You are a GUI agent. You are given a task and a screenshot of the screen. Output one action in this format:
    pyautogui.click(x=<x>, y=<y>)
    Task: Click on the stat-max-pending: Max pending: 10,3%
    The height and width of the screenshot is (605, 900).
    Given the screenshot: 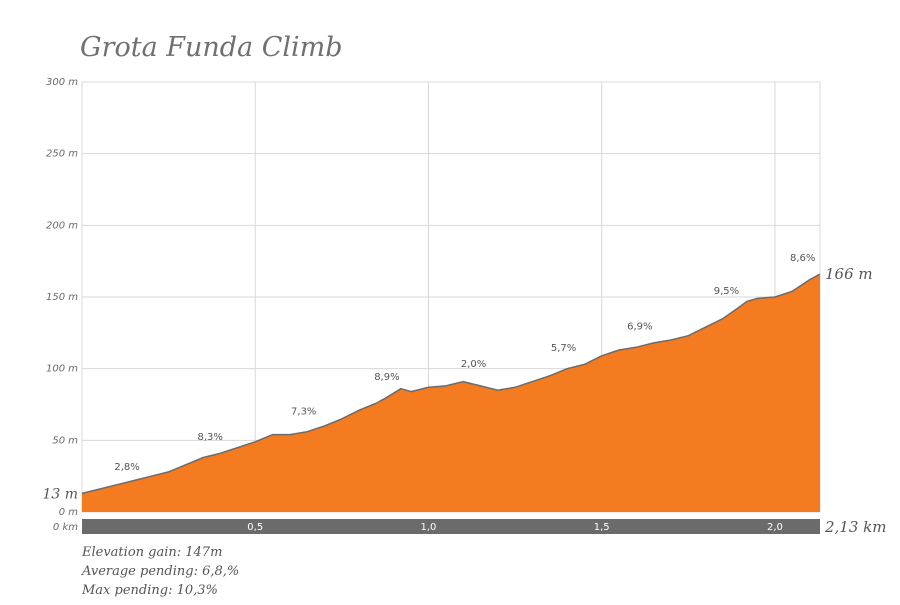 What is the action you would take?
    pyautogui.click(x=149, y=590)
    